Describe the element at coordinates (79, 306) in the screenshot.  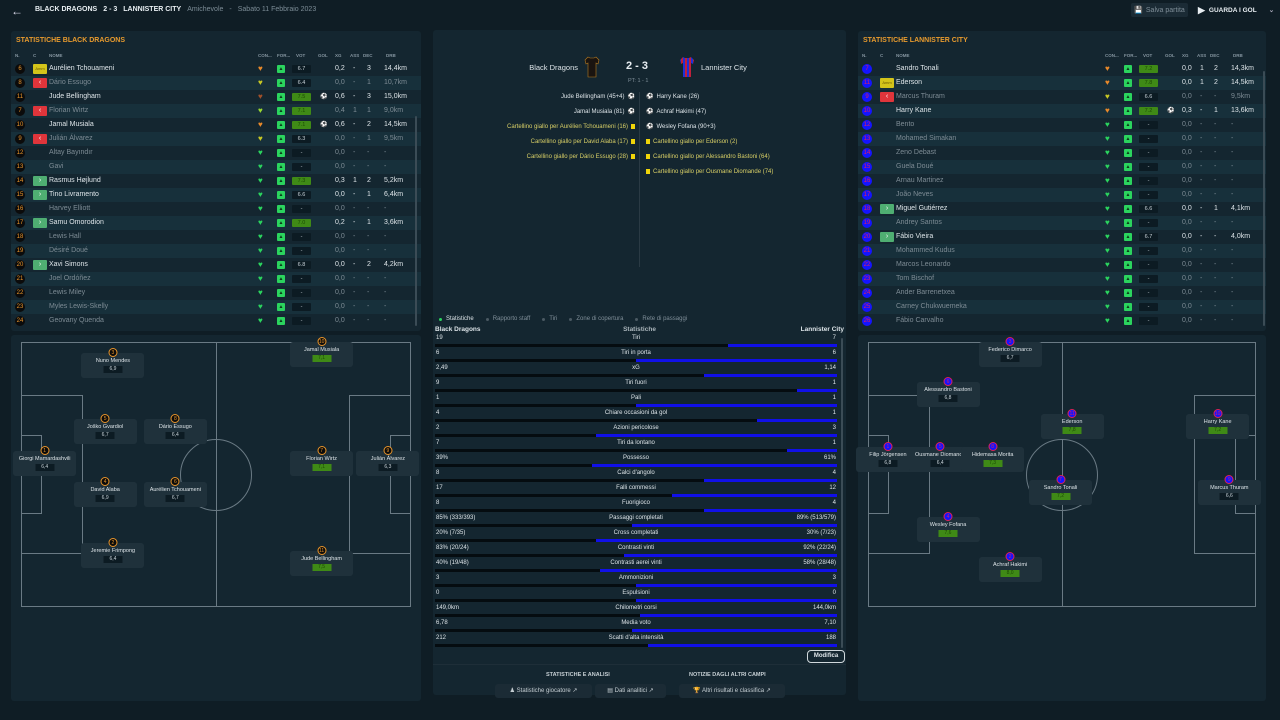
I see `player-name: Myles Lewis-Skelly` at that location.